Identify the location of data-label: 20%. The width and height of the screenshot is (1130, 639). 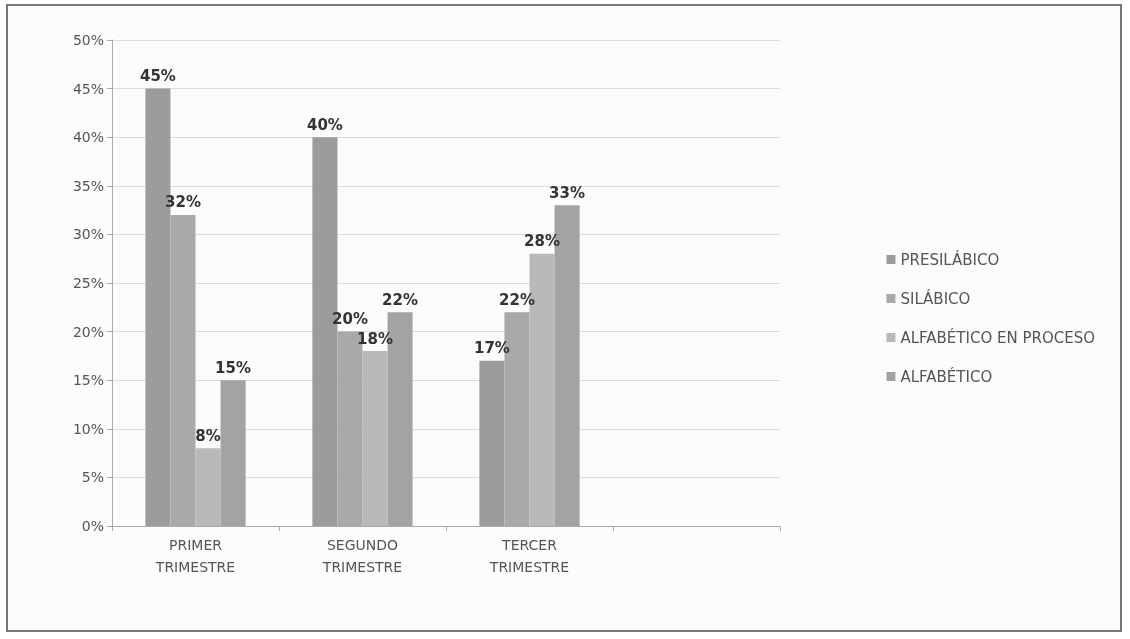
(350, 319).